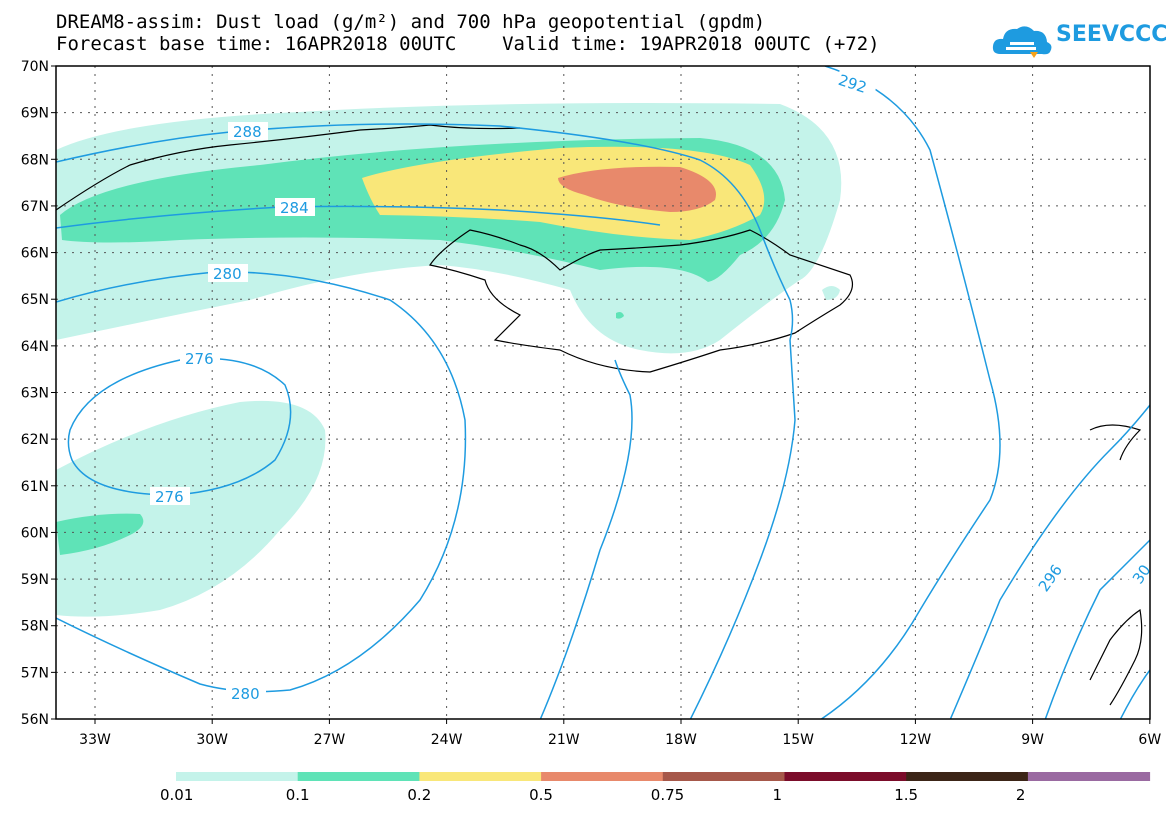 This screenshot has height=815, width=1175. Describe the element at coordinates (620, 740) in the screenshot. I see `longitude-labels: 33W 30W 27W 24W 21W 18W 15W 12W 9W 6W` at that location.